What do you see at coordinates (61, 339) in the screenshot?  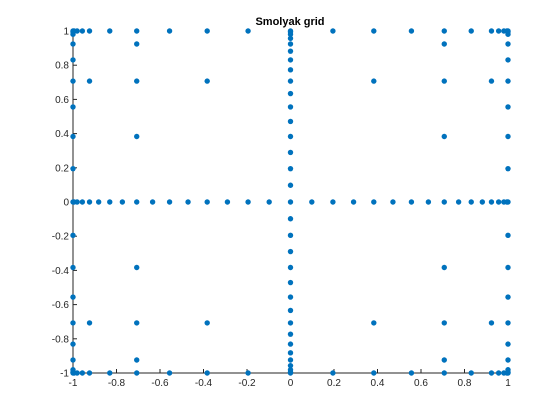 I see `y-tick-label: -0.8` at bounding box center [61, 339].